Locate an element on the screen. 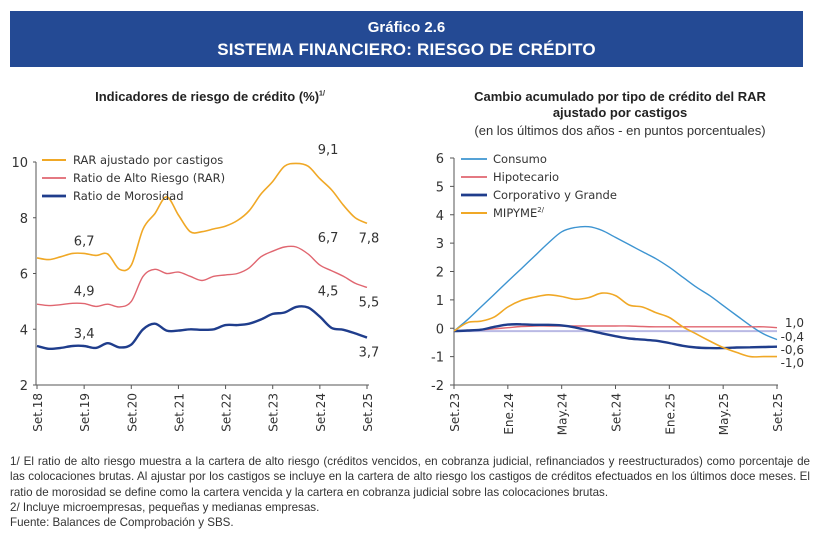  legend-label-note: 2/ is located at coordinates (540, 210).